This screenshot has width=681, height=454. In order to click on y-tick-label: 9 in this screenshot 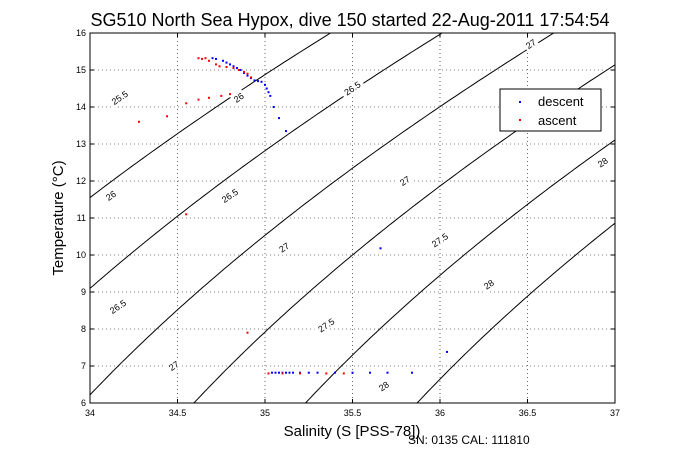, I will do `click(83, 292)`.